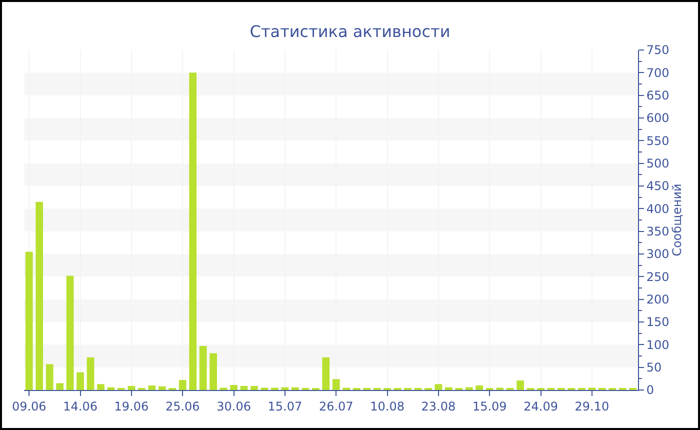  What do you see at coordinates (438, 406) in the screenshot?
I see `x-tick-label: 23.08` at bounding box center [438, 406].